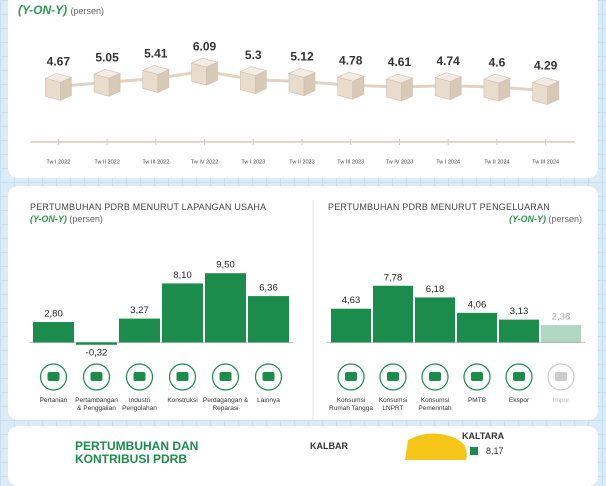 Image resolution: width=606 pixels, height=486 pixels. What do you see at coordinates (351, 60) in the screenshot?
I see `value-label: 4.78` at bounding box center [351, 60].